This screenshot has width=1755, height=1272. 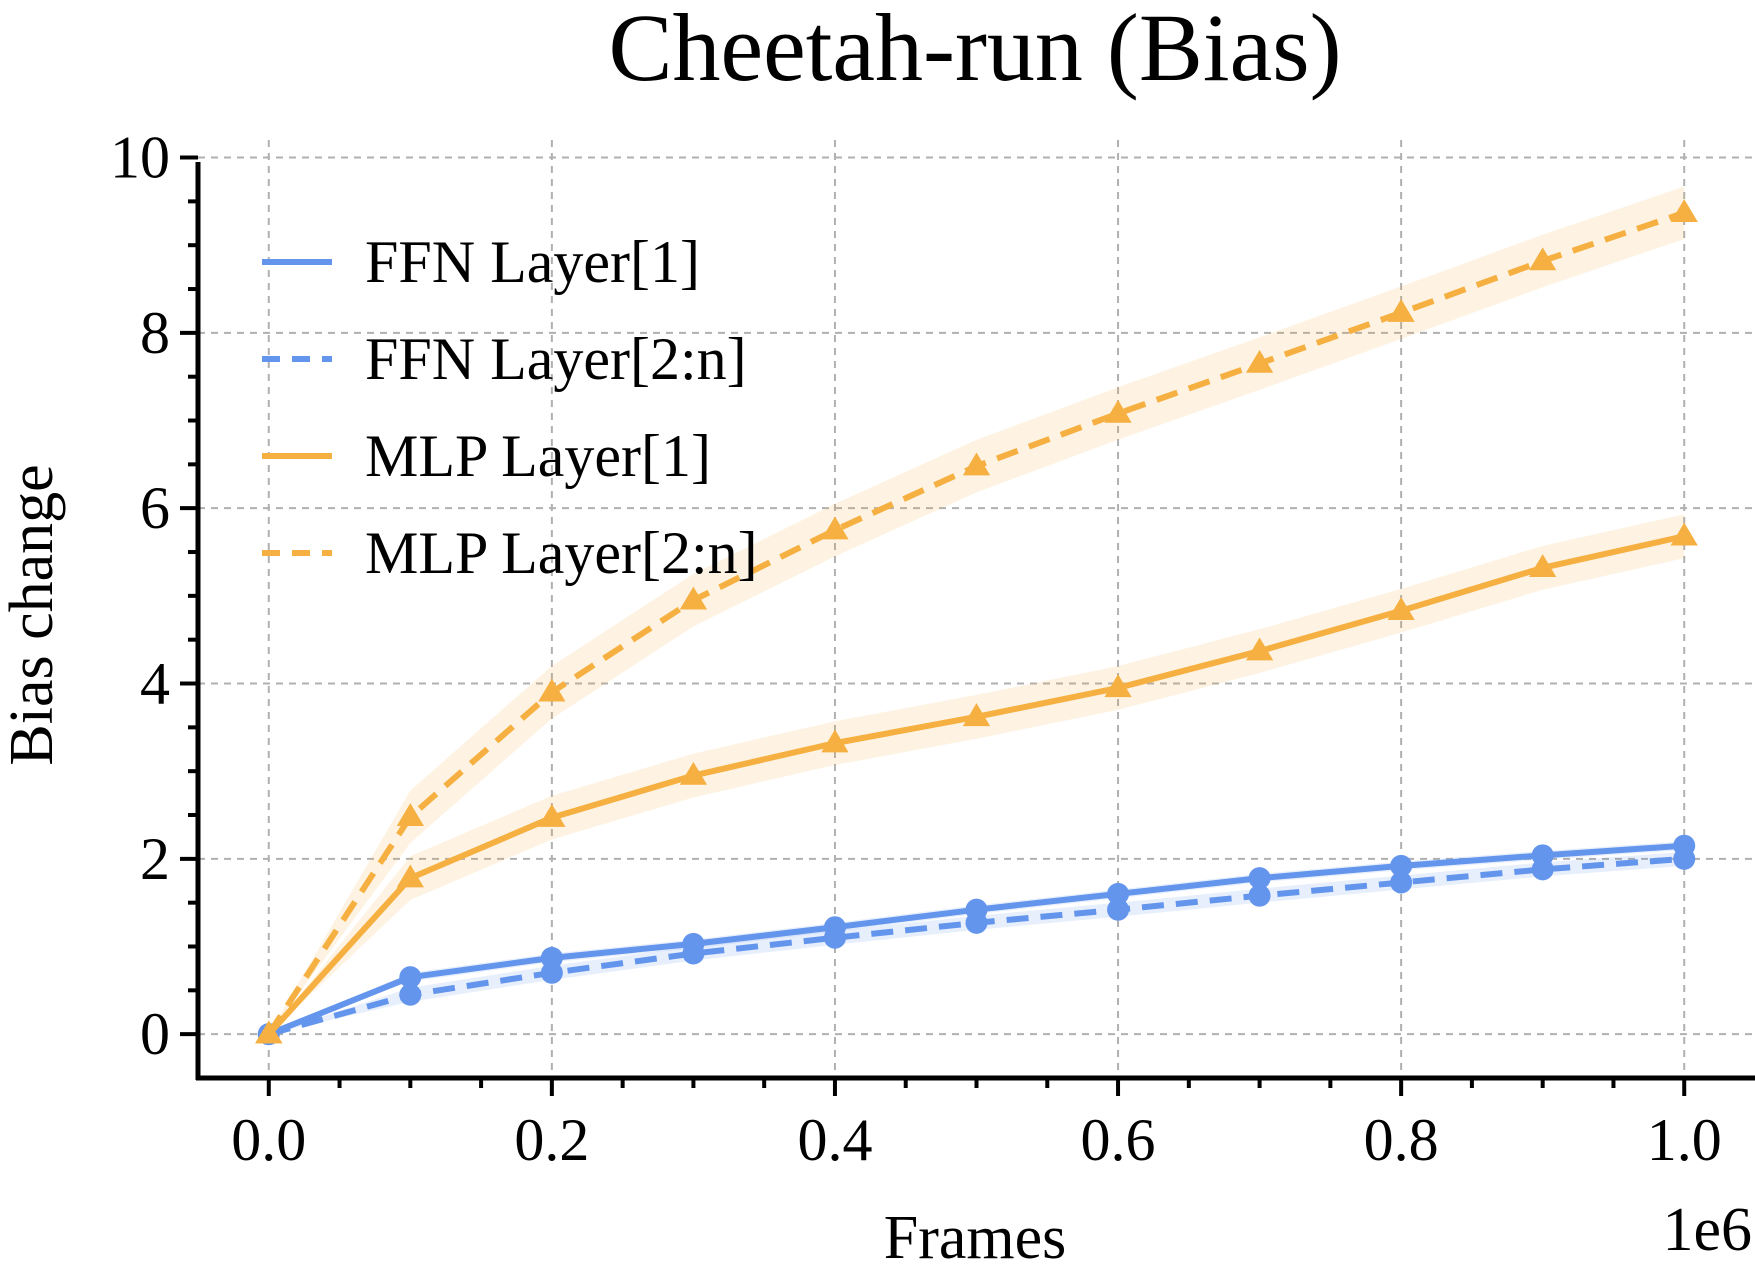 I want to click on legend-entry: FFN Layer[2:n], so click(x=504, y=359).